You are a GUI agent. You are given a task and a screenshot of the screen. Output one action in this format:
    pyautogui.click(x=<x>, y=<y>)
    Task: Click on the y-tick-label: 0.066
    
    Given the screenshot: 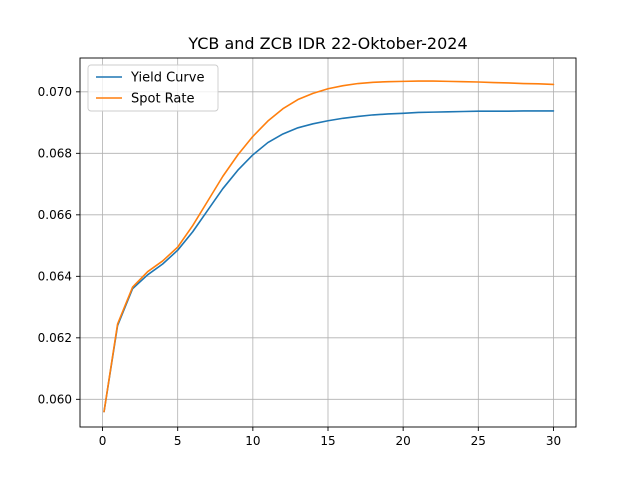 What is the action you would take?
    pyautogui.click(x=55, y=215)
    